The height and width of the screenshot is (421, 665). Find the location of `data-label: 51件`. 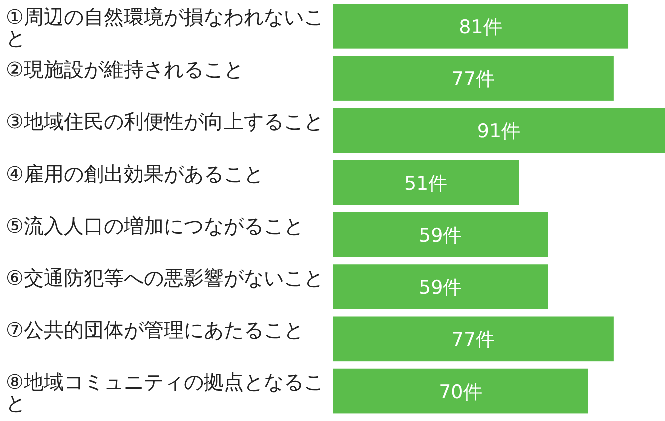

data-label: 51件 is located at coordinates (426, 183).